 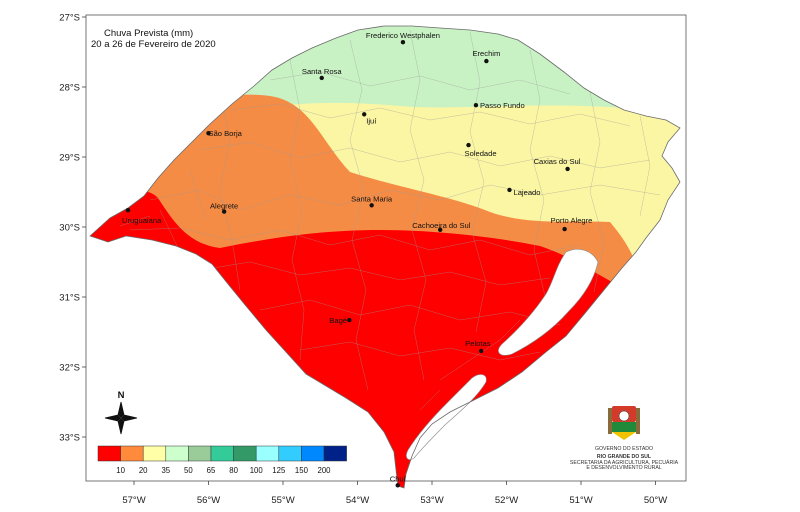 I want to click on legend-label: 20, so click(x=143, y=470).